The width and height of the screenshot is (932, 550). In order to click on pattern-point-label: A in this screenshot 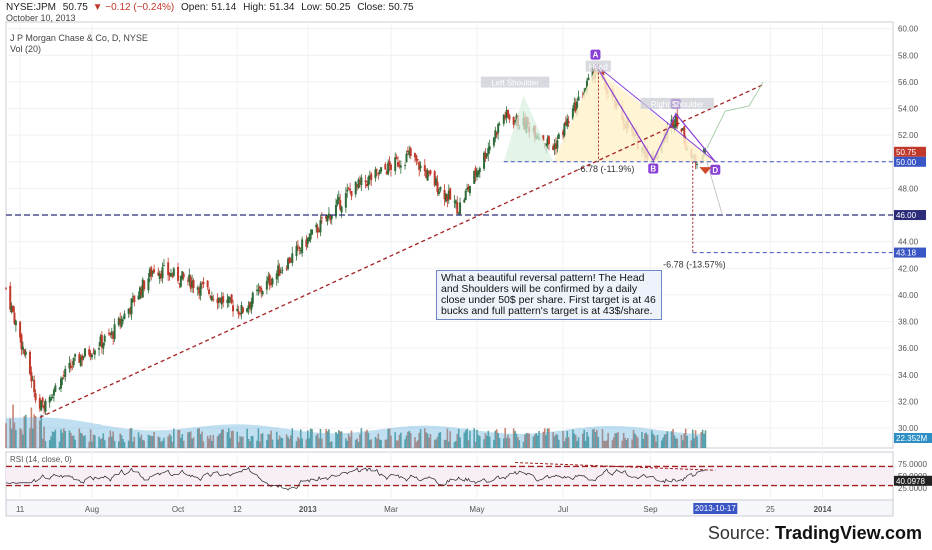, I will do `click(596, 55)`.